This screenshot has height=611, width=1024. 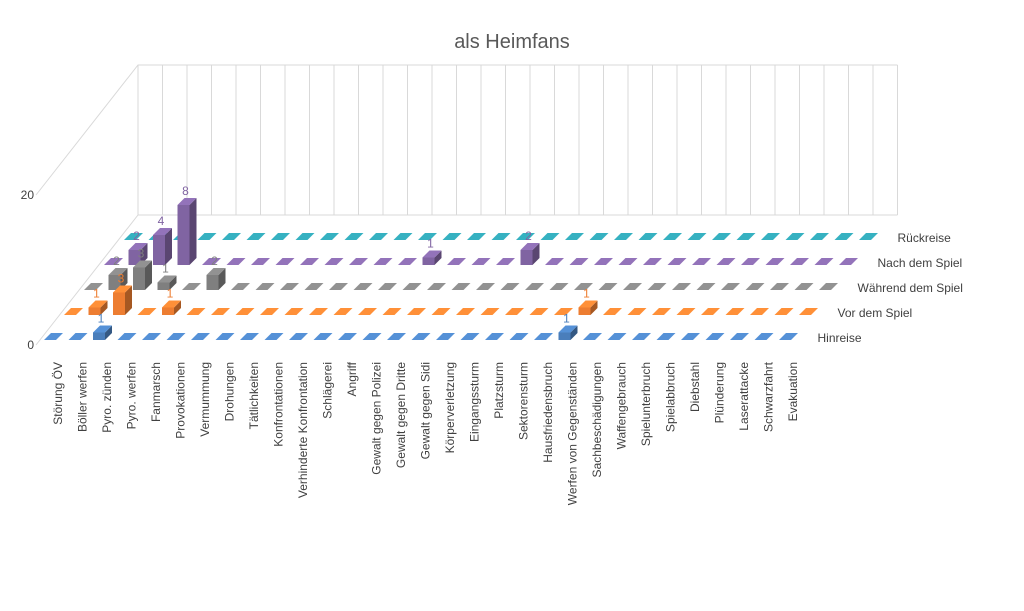 I want to click on x-tick-label: Gewalt gegen Dritte, so click(x=401, y=415).